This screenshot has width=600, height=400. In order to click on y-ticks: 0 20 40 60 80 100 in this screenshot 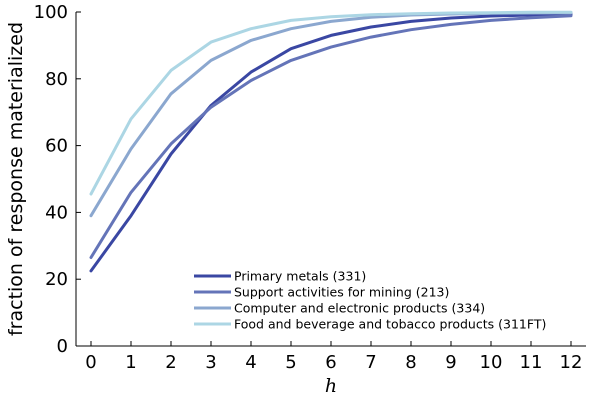, I will do `click(57, 179)`.